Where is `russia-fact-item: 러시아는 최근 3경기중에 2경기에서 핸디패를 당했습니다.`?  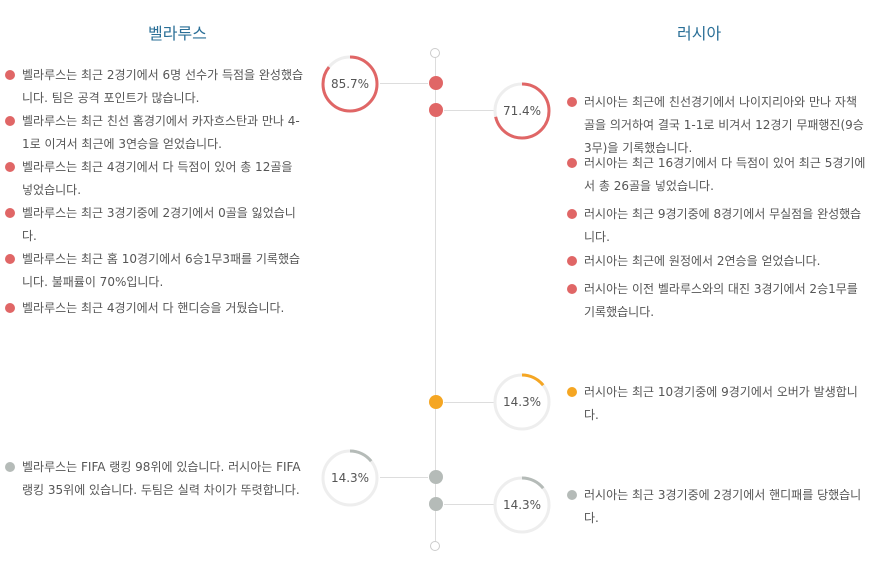
russia-fact-item: 러시아는 최근 3경기중에 2경기에서 핸디패를 당했습니다. is located at coordinates (716, 507).